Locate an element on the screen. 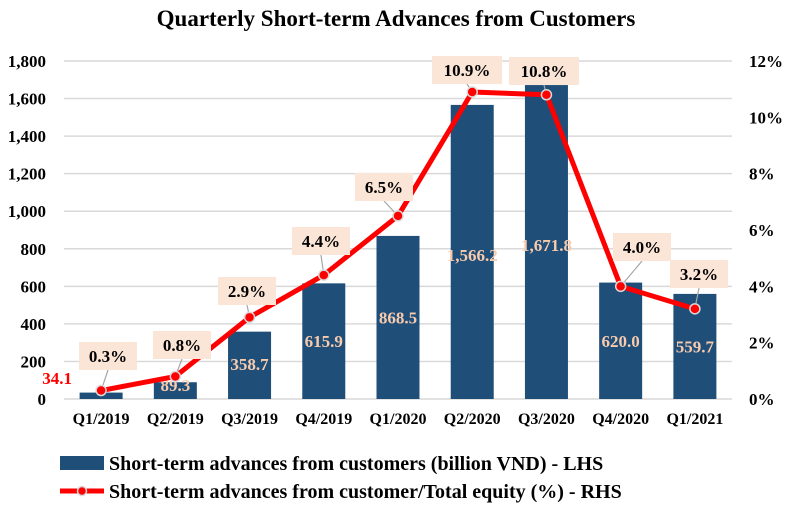  right-tick-label: 6% is located at coordinates (762, 230).